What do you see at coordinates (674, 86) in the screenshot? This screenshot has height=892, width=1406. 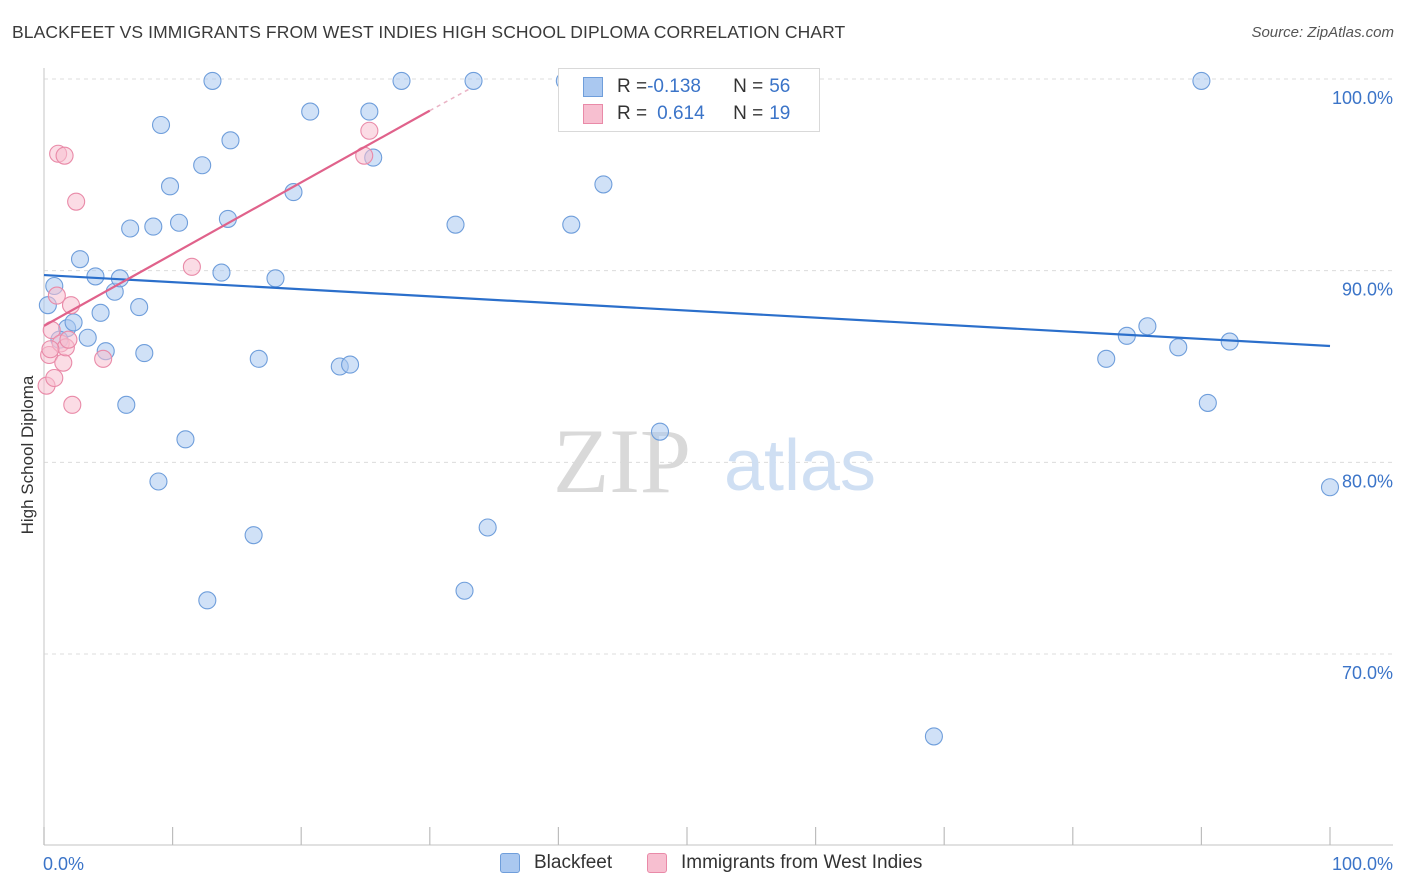 I see `legend-r-value: -0.138` at bounding box center [674, 86].